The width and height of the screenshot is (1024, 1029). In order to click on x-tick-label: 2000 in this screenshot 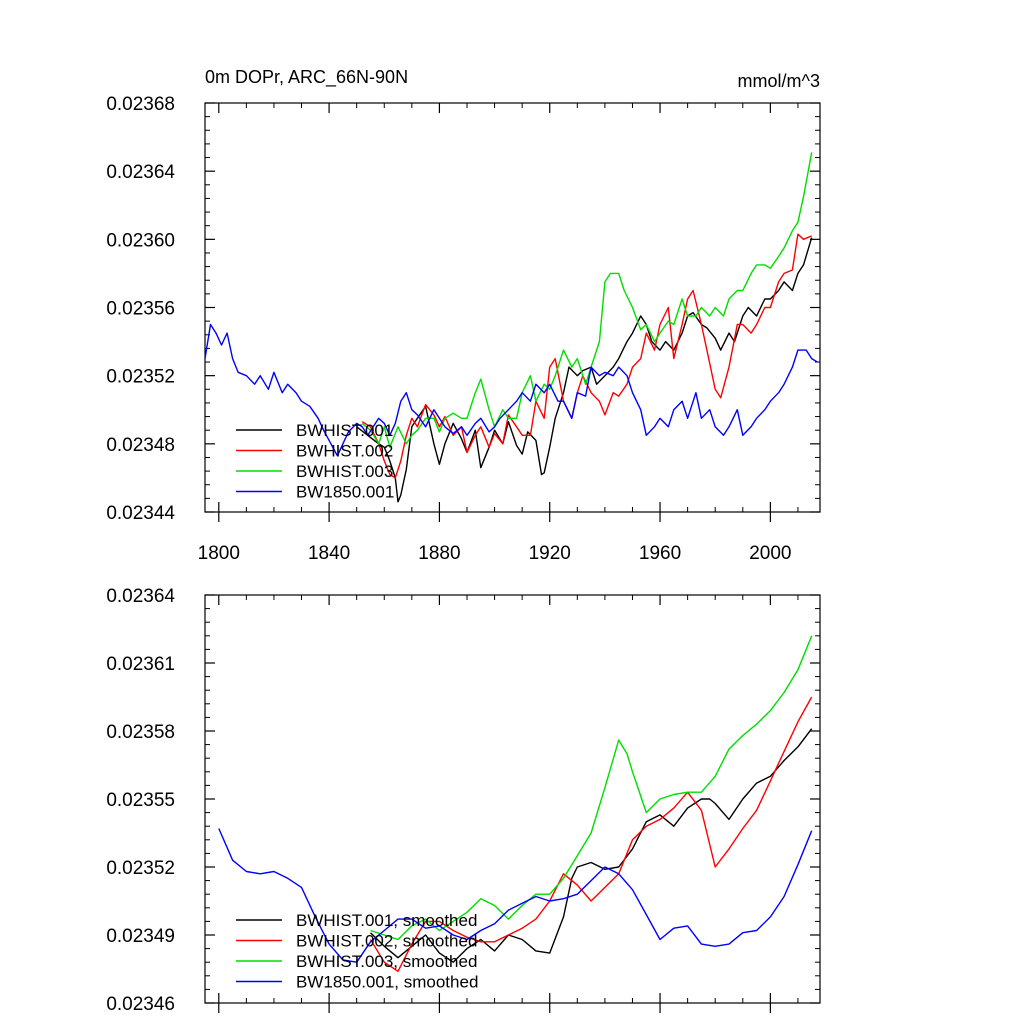, I will do `click(770, 553)`.